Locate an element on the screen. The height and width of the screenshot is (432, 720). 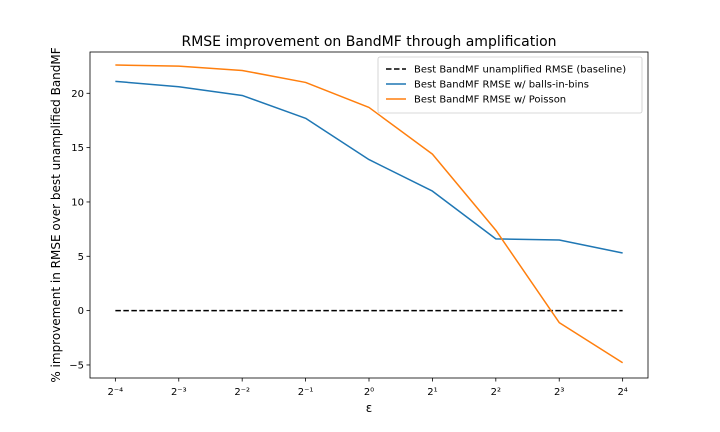
legend-box is located at coordinates (510, 85).